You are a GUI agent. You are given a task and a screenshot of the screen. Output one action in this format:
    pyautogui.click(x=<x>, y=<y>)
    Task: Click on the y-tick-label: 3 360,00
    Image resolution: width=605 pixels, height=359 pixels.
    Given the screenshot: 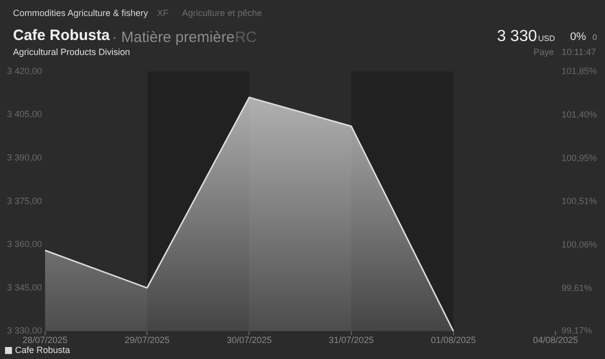 What is the action you would take?
    pyautogui.click(x=24, y=244)
    